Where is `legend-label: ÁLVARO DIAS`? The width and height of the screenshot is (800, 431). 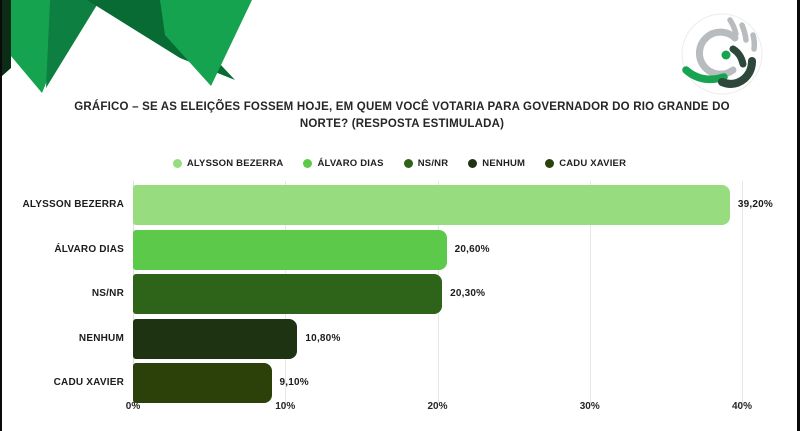
legend-label: ÁLVARO DIAS is located at coordinates (350, 163).